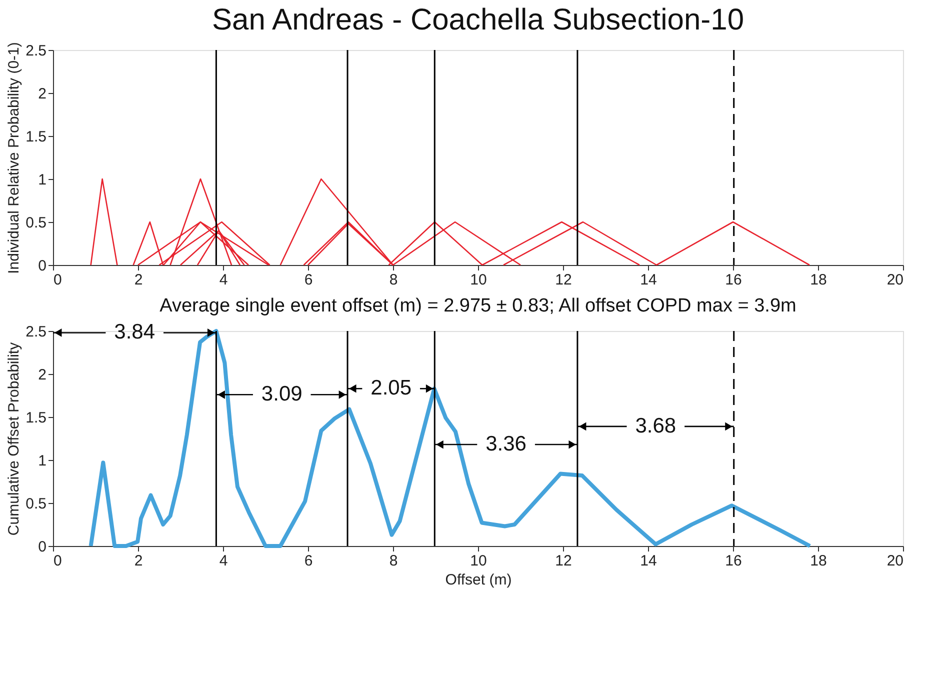  I want to click on annotation: 3.68, so click(655, 426).